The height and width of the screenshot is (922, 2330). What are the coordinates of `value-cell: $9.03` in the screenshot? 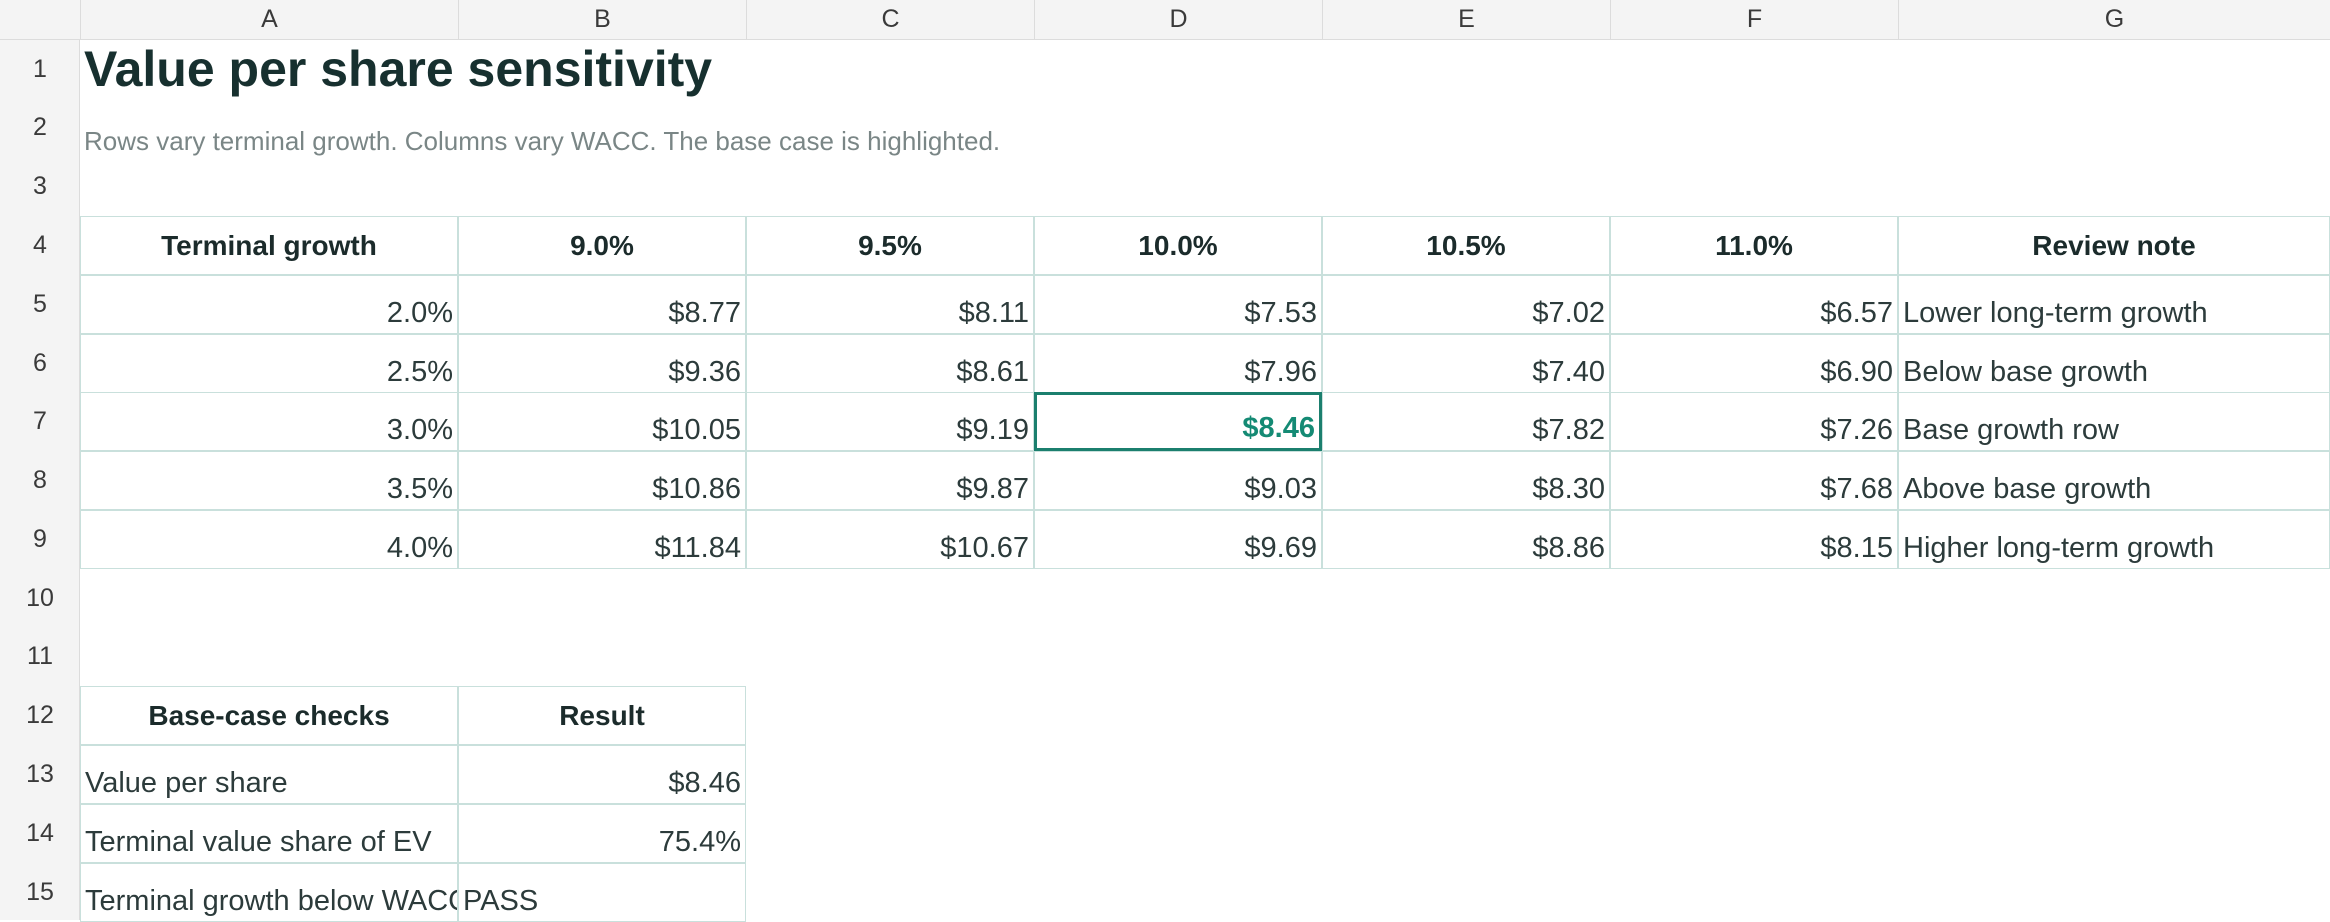 It's located at (1178, 480).